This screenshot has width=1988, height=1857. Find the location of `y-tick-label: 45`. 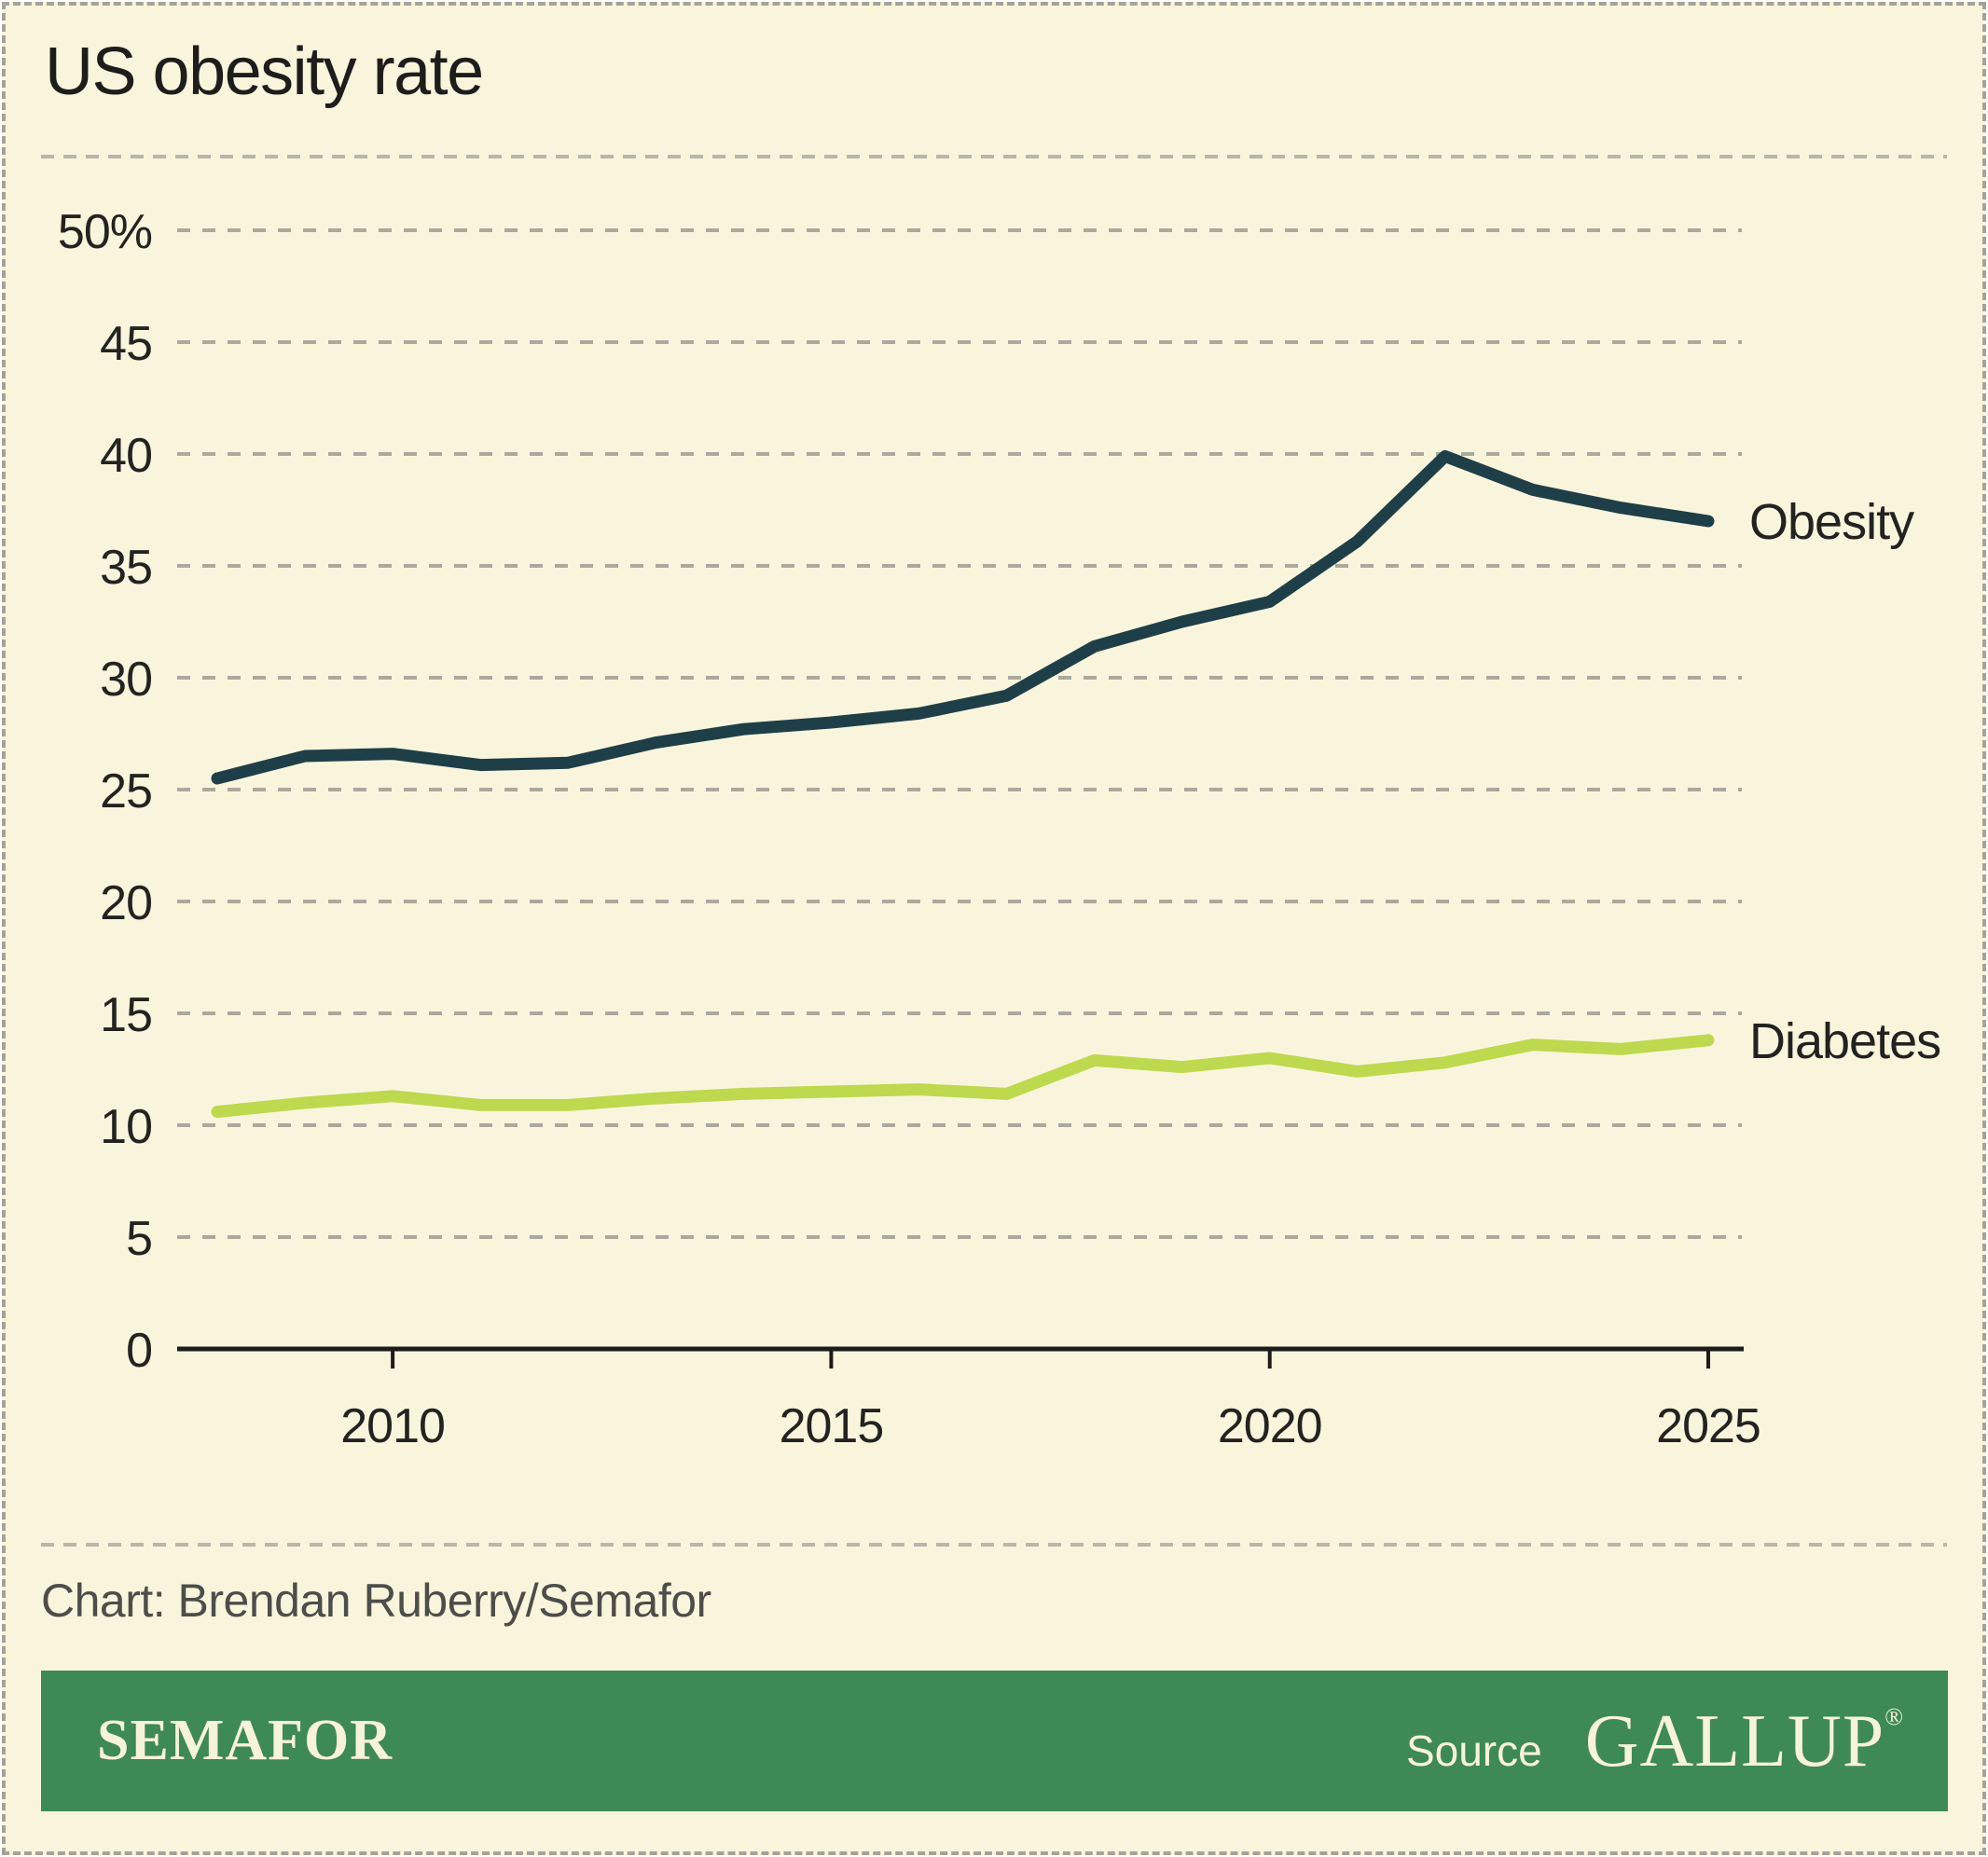

y-tick-label: 45 is located at coordinates (126, 344).